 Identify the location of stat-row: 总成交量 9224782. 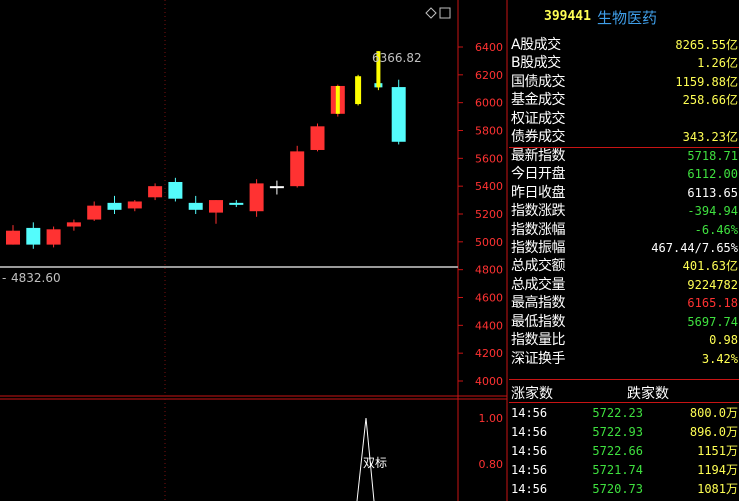
(624, 285).